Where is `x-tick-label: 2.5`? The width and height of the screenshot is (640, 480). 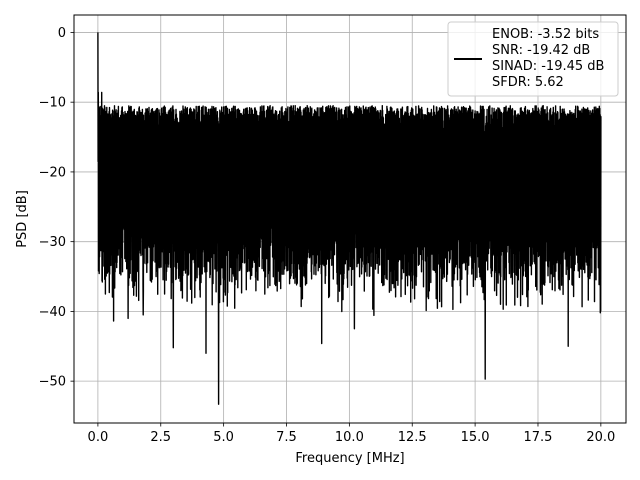 x-tick-label: 2.5 is located at coordinates (160, 437).